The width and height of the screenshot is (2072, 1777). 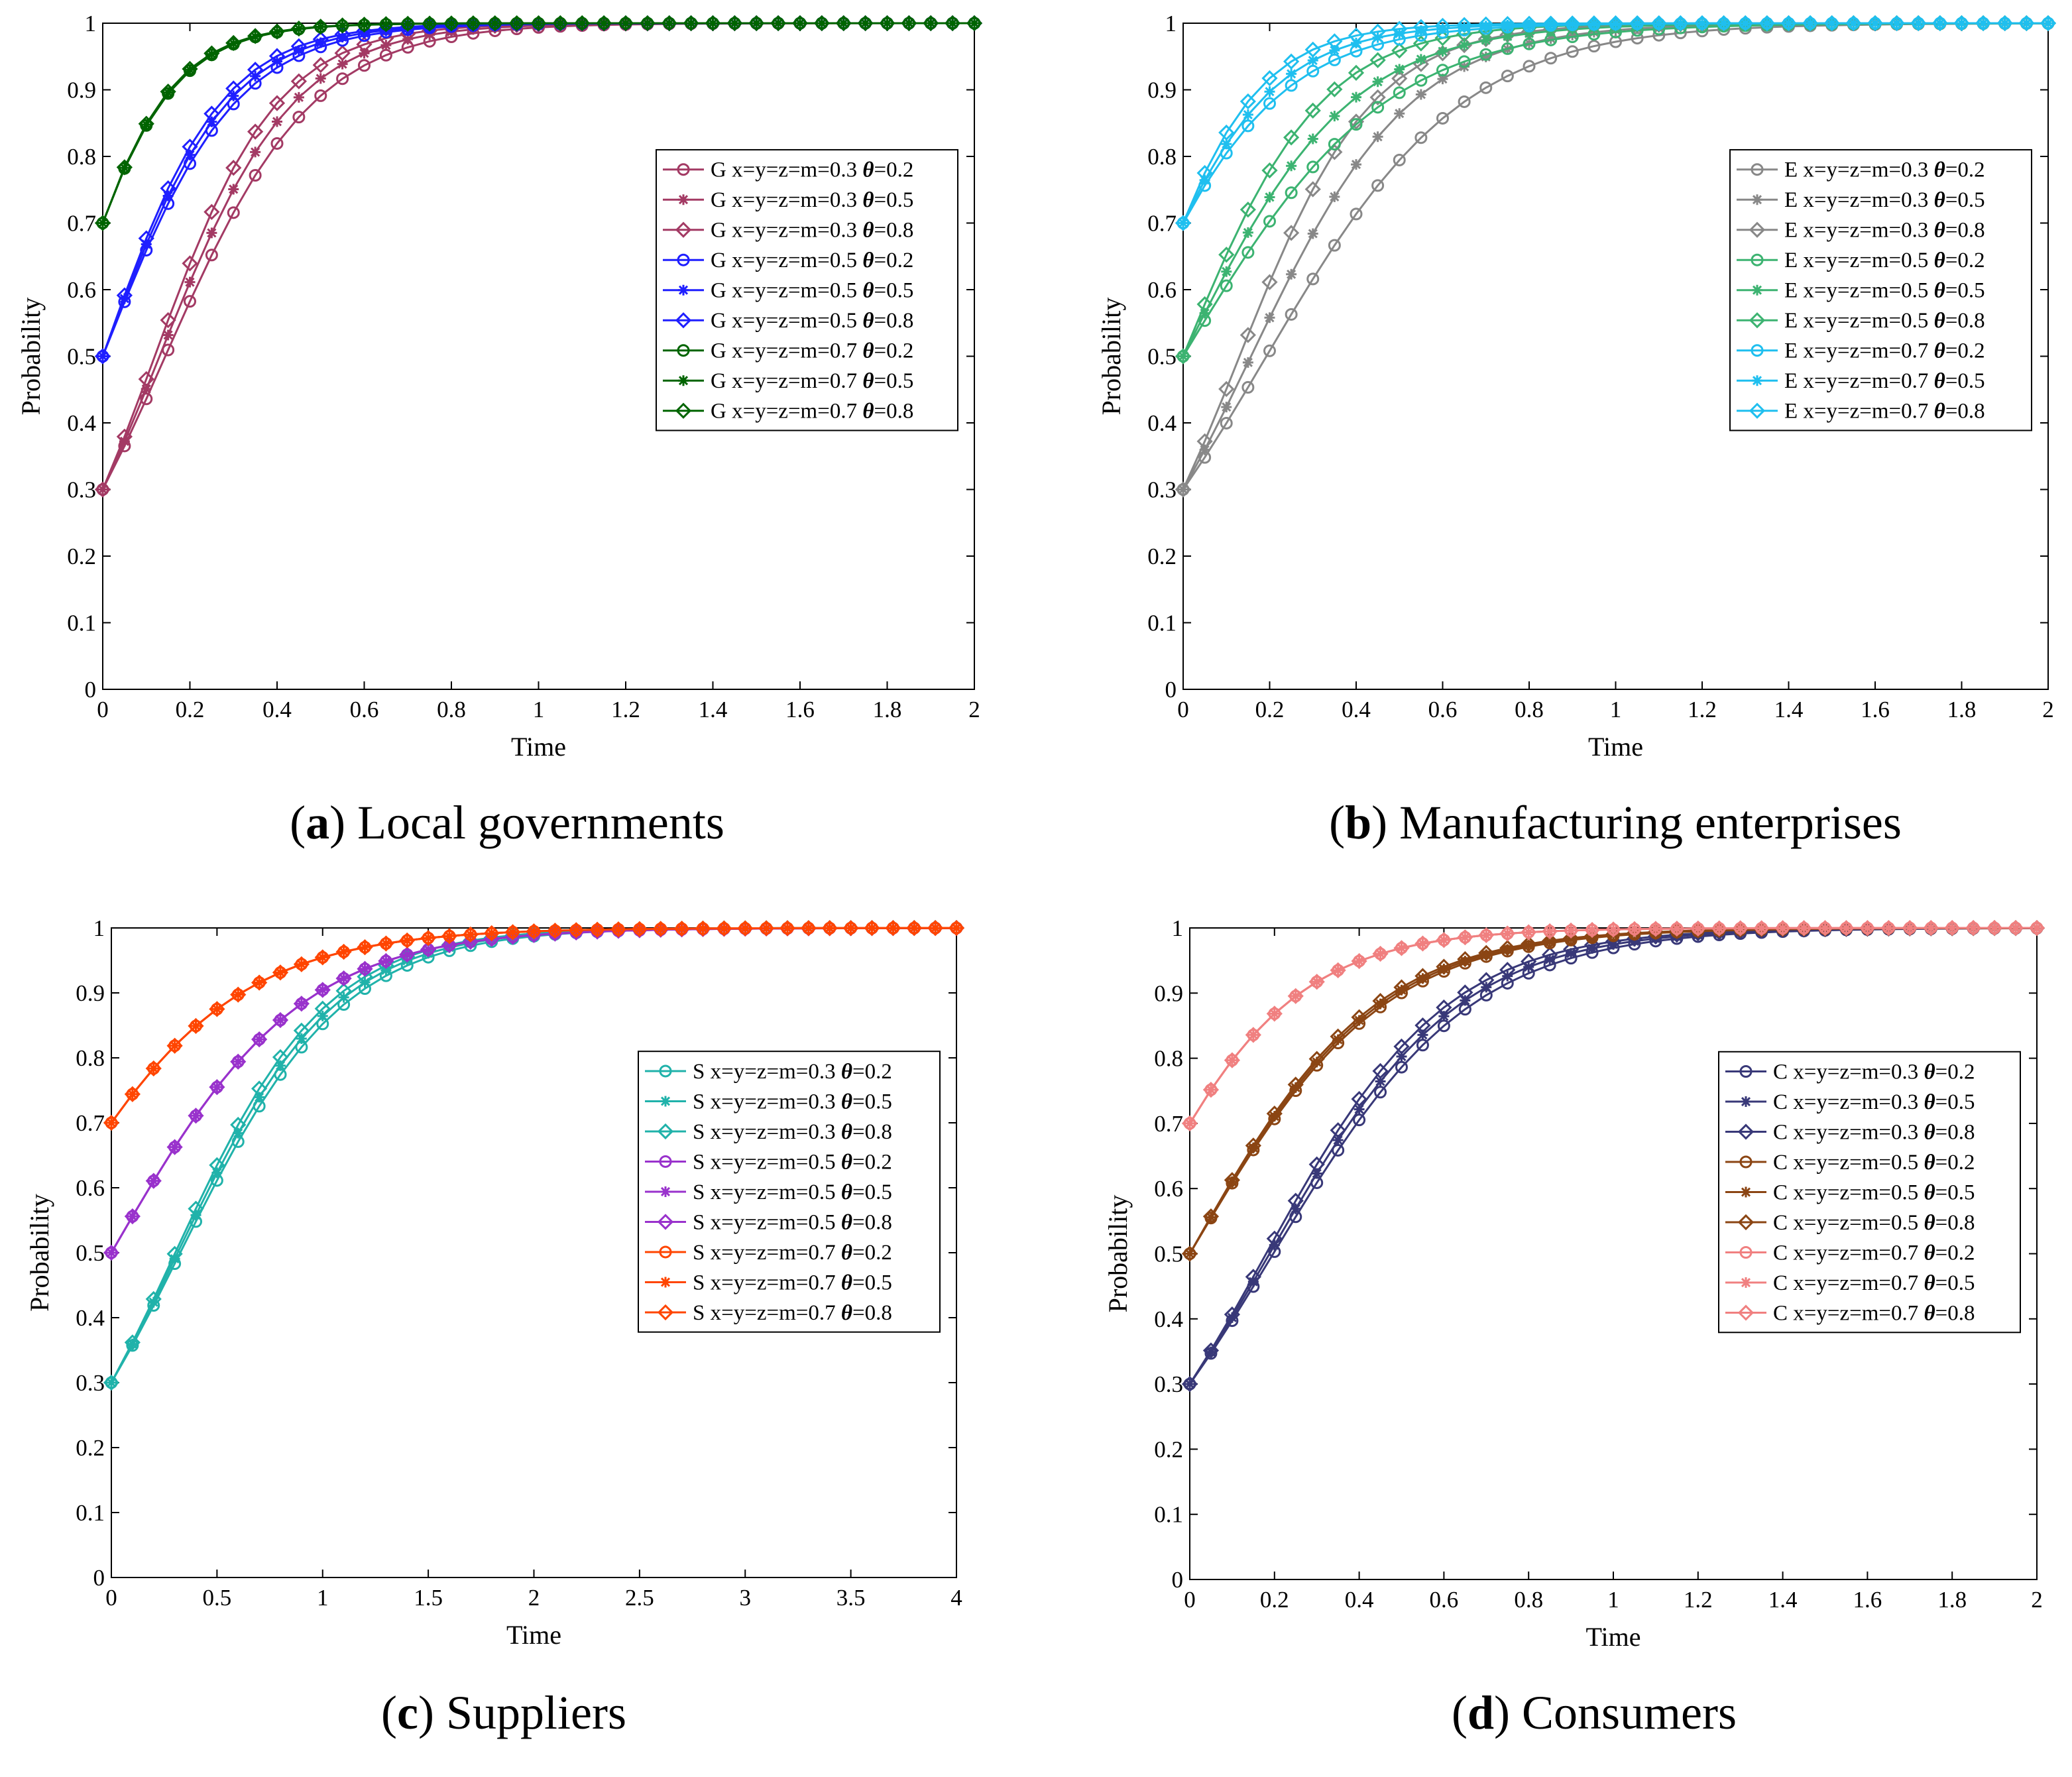 I want to click on x-tick-label: 1.5, so click(x=428, y=1598).